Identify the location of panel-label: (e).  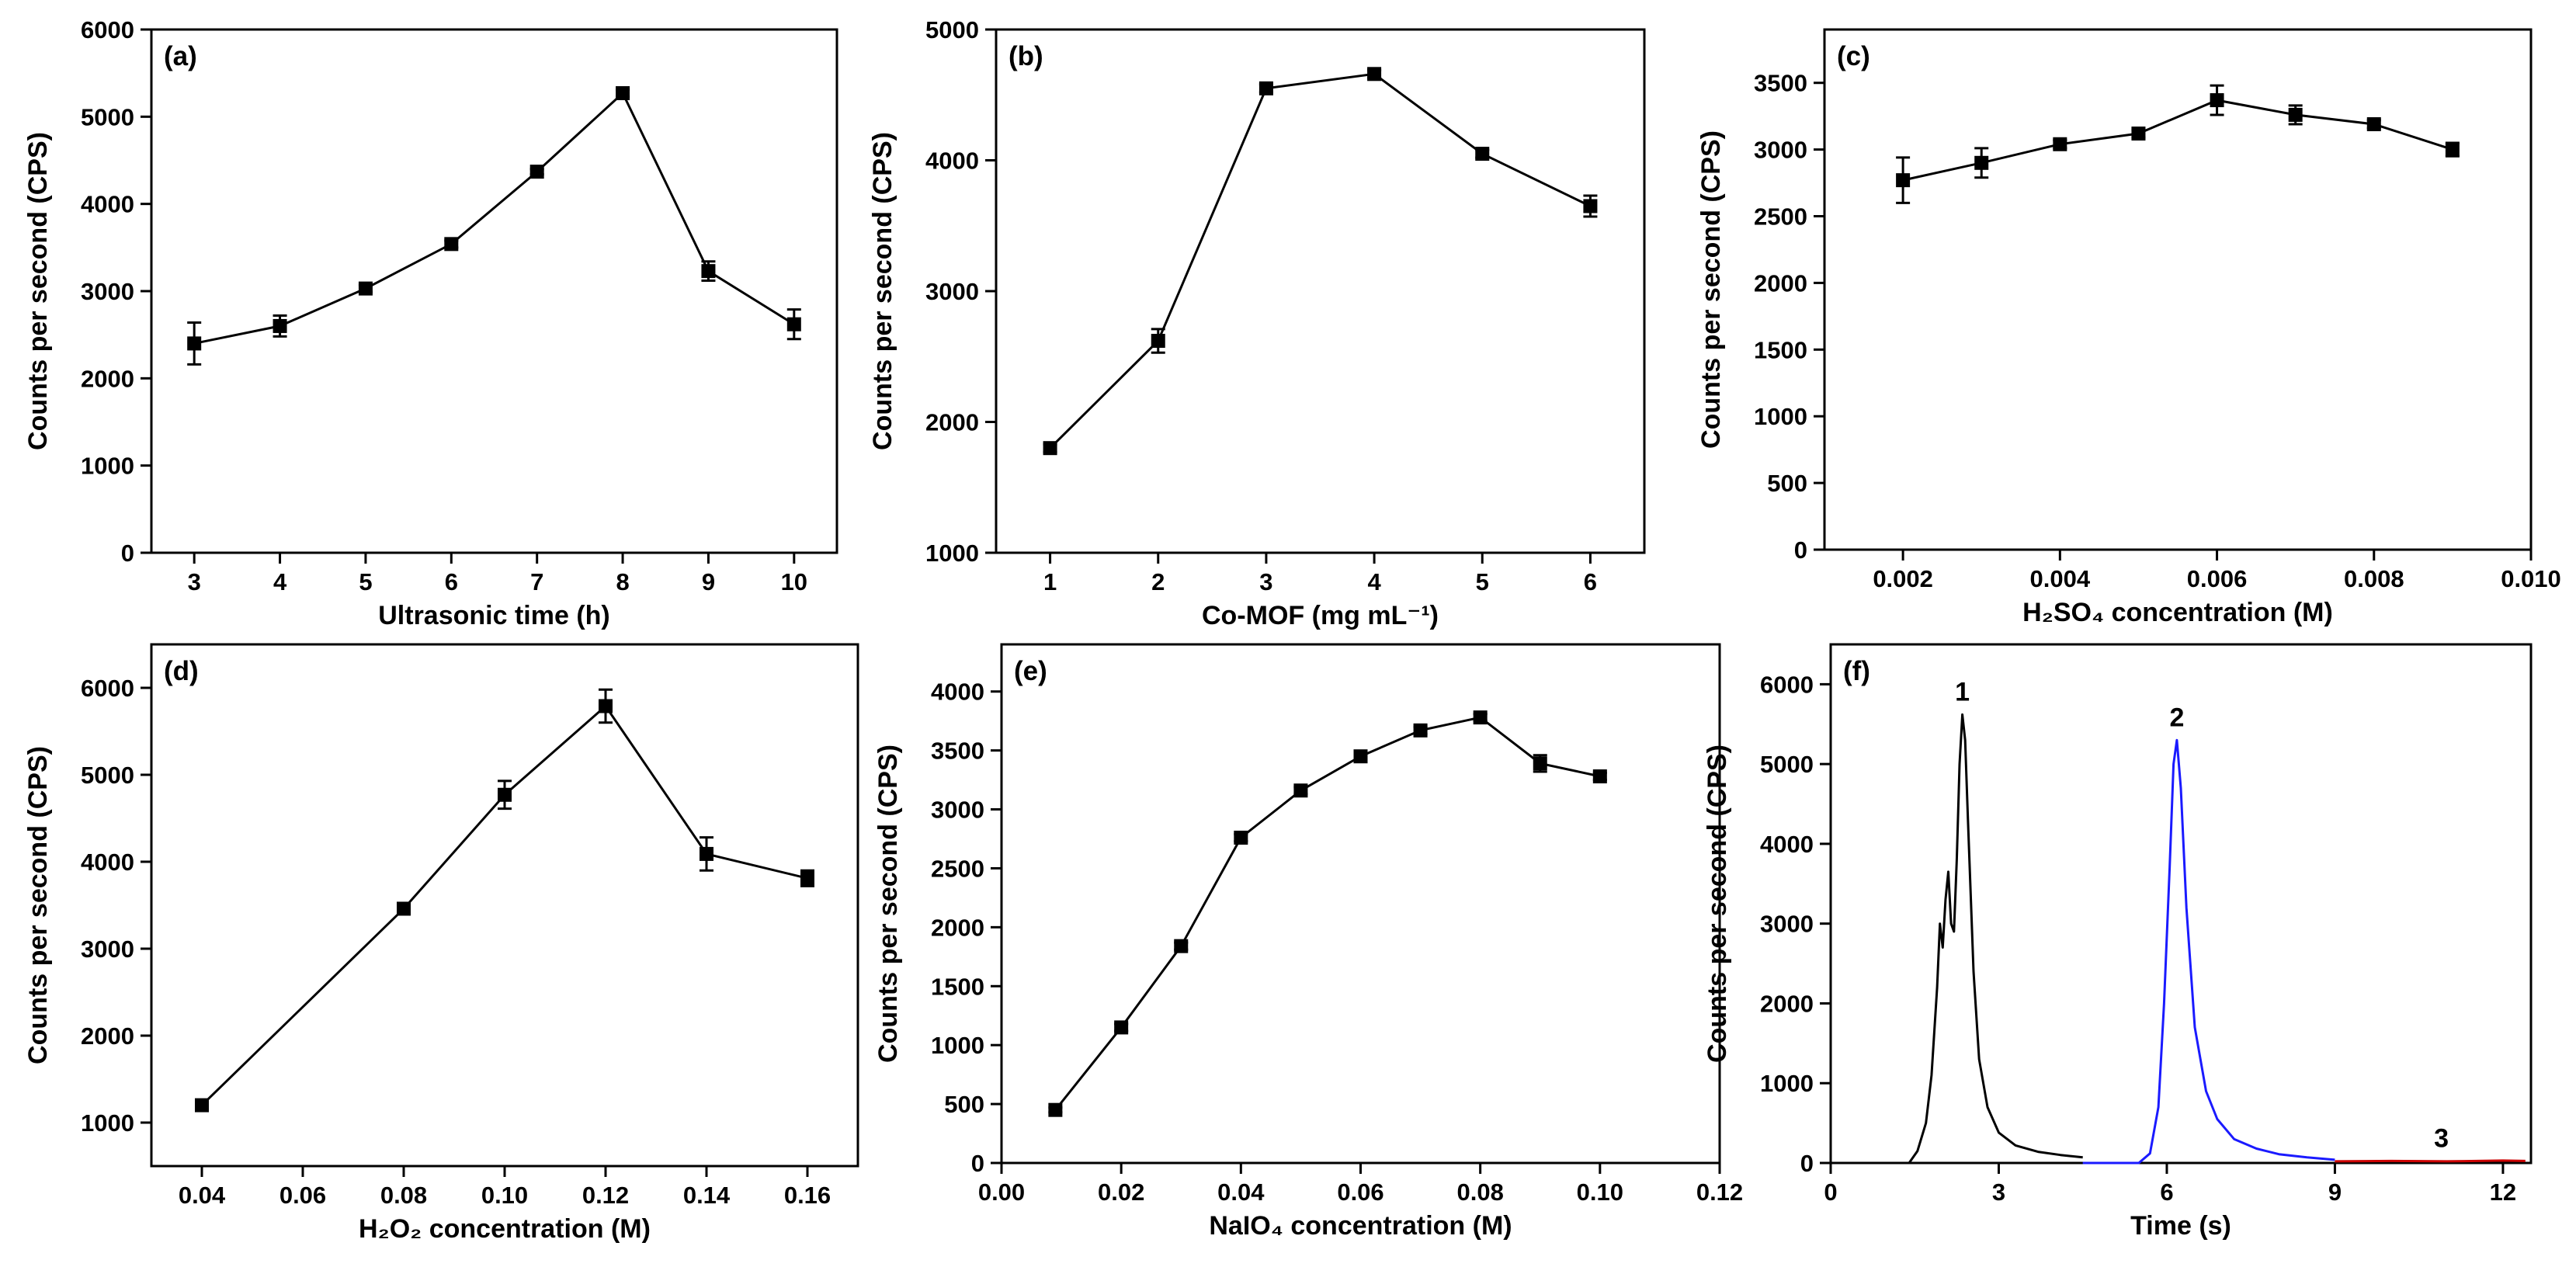
(1030, 671).